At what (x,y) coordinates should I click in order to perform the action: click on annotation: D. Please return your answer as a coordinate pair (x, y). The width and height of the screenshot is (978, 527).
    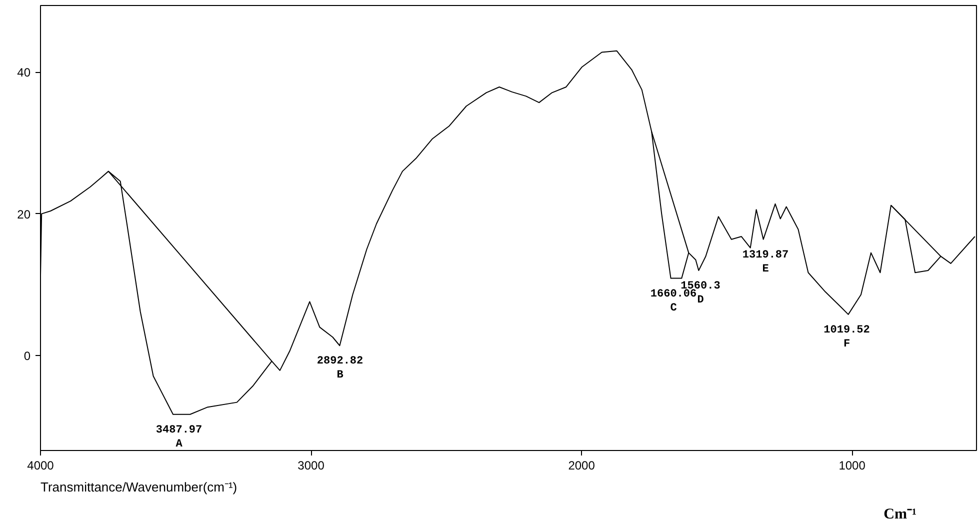
    Looking at the image, I should click on (700, 300).